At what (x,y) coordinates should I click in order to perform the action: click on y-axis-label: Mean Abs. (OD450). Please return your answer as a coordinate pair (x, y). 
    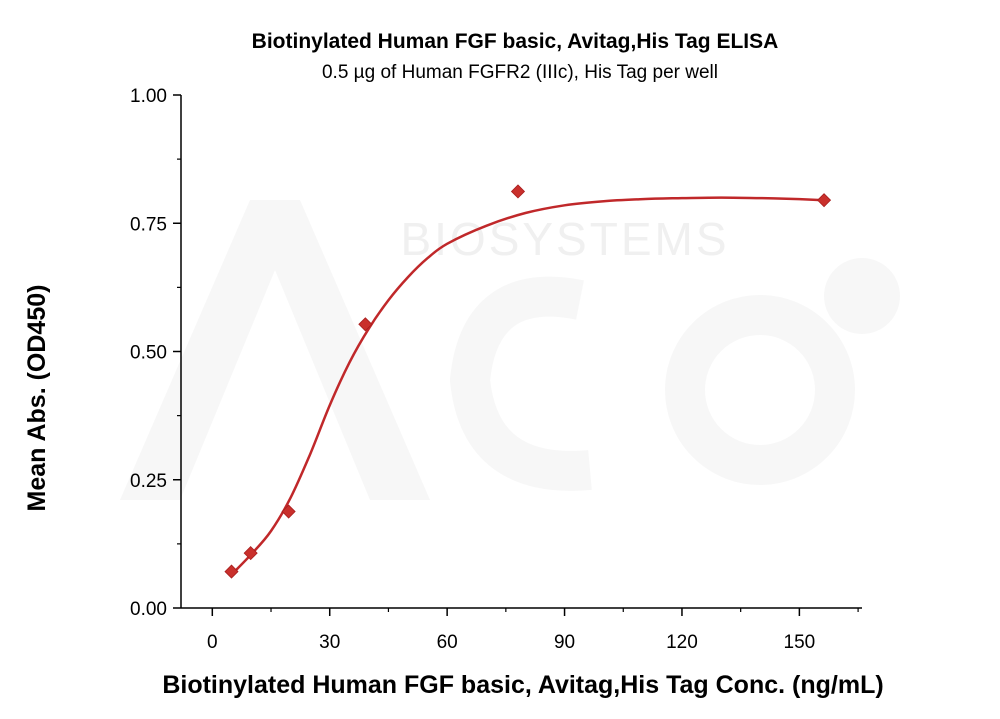
    Looking at the image, I should click on (37, 398).